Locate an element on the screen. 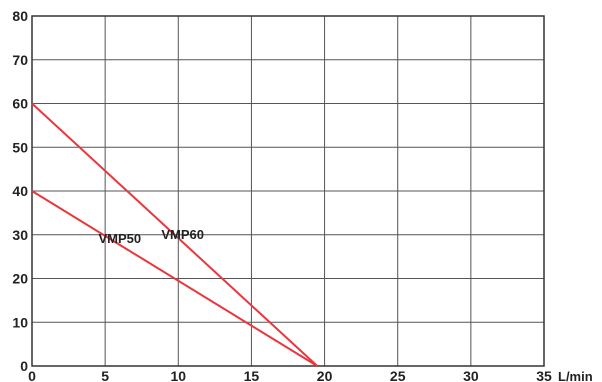 The height and width of the screenshot is (382, 602). x-tick-label: 10 is located at coordinates (178, 375).